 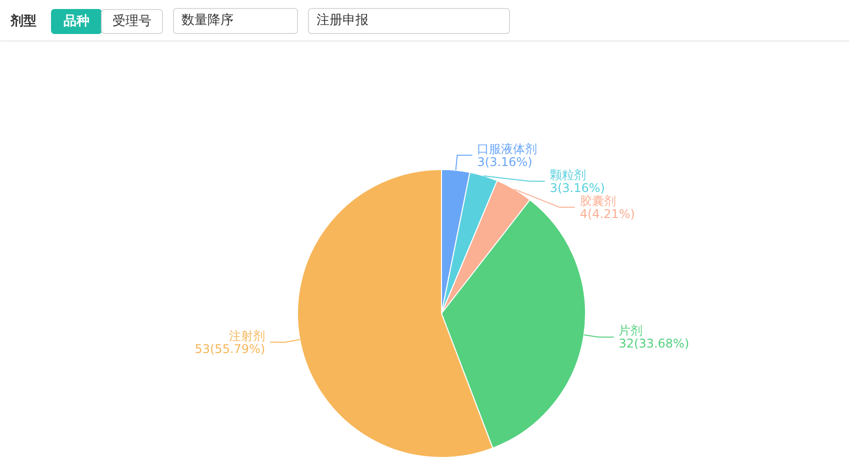 What do you see at coordinates (247, 335) in the screenshot?
I see `slice-label: 注射剂` at bounding box center [247, 335].